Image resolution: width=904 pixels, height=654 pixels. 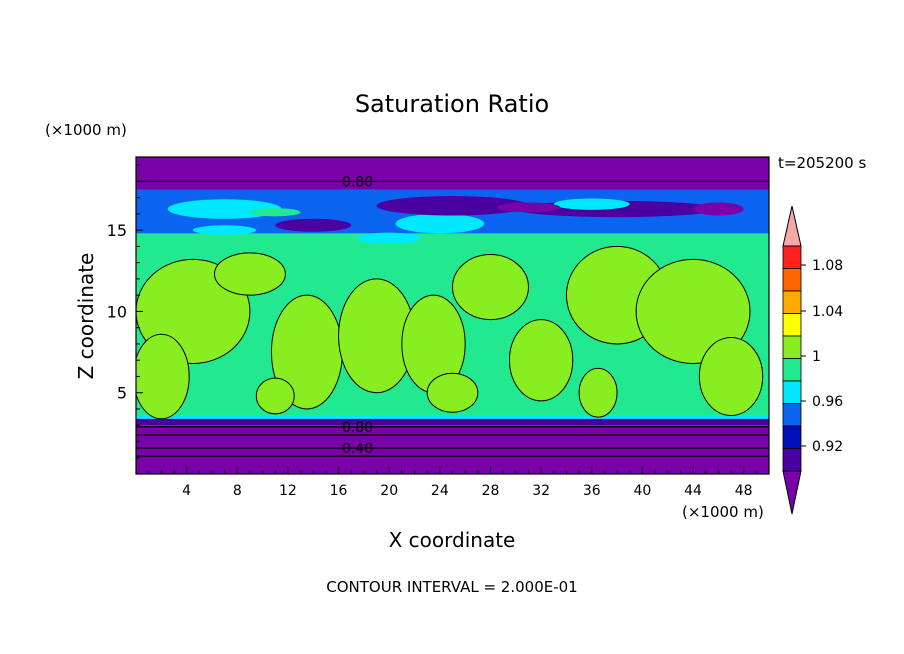 What do you see at coordinates (693, 491) in the screenshot?
I see `x-tick-label-44: 44` at bounding box center [693, 491].